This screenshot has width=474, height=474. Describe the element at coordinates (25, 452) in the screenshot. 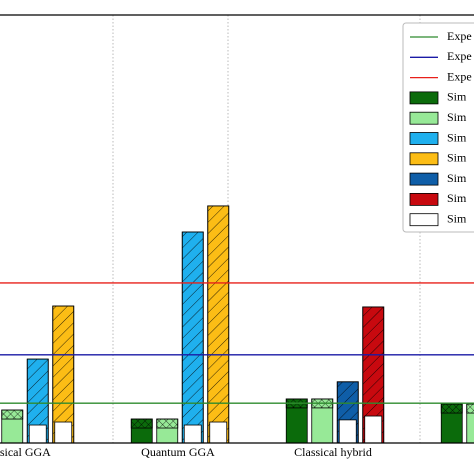

I see `x-tick-label: ssical GGA` at that location.